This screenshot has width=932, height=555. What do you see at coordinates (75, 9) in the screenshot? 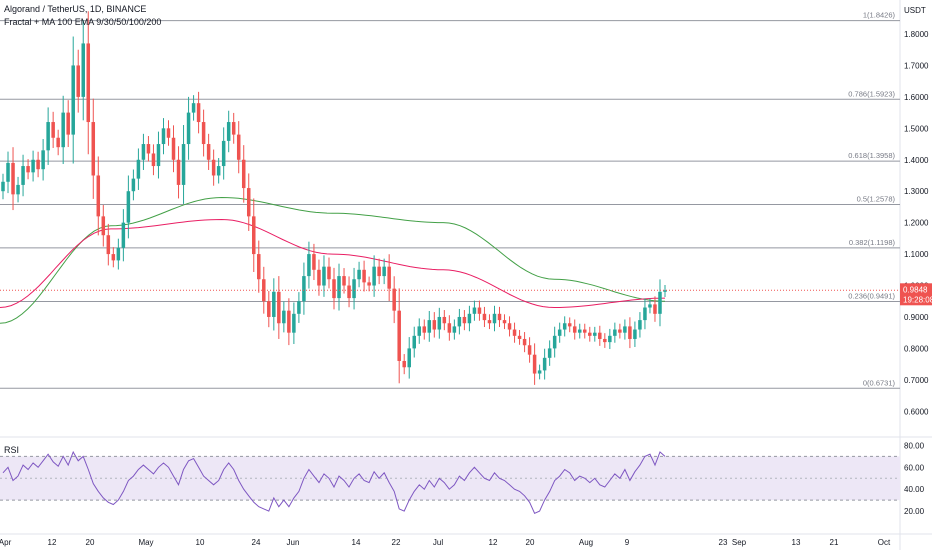
I see `symbol-title: Algorand / TetherUS, 1D, BINANCE` at bounding box center [75, 9].